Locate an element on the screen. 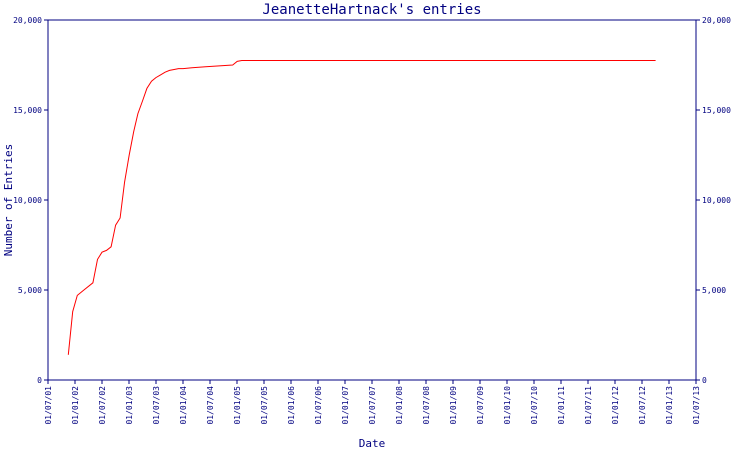 The height and width of the screenshot is (450, 750). x-tick-label: 01/07/03 is located at coordinates (156, 405).